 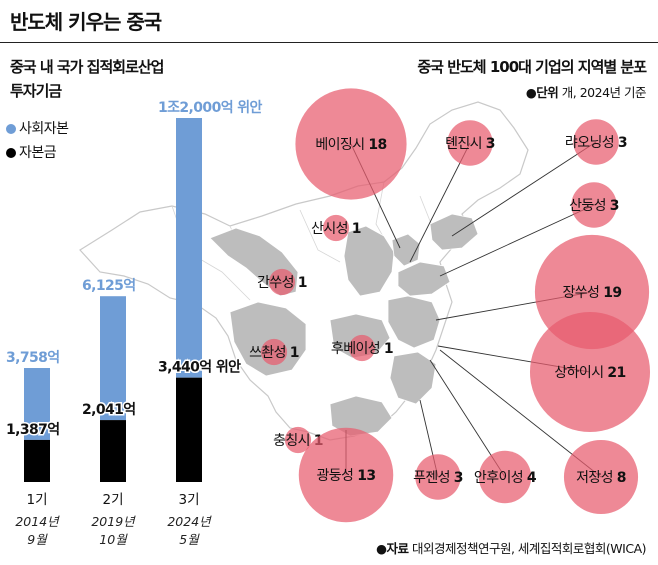 What do you see at coordinates (532, 67) in the screenshot?
I see `map-chart-title: 중국 반도체 100대 기업의 지역별 분포` at bounding box center [532, 67].